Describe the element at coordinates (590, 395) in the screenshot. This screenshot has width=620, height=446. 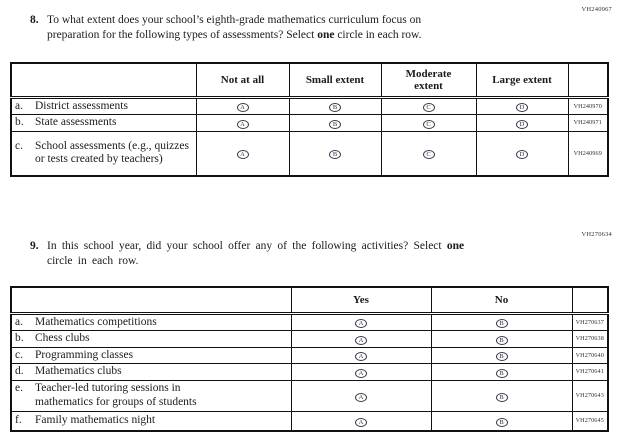
I see `row-vh-code: VH270643` at that location.